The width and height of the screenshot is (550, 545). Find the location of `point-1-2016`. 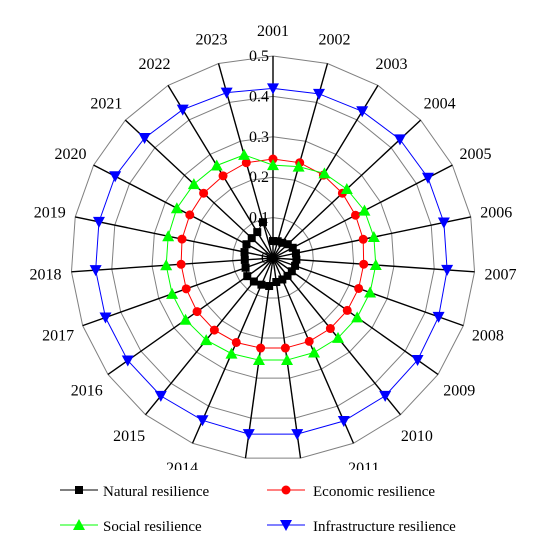

point-1-2016 is located at coordinates (197, 312).